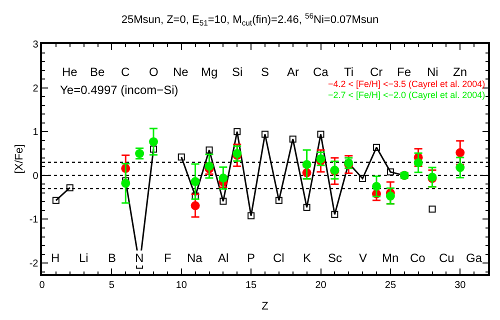 The height and width of the screenshot is (320, 500). Describe the element at coordinates (112, 258) in the screenshot. I see `annotation: B` at that location.